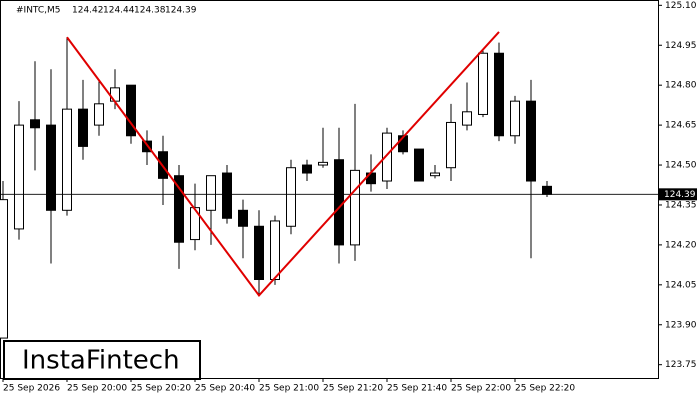 This screenshot has width=700, height=400. What do you see at coordinates (289, 389) in the screenshot?
I see `x-tick-label: 25 Sep 21:00` at bounding box center [289, 389].